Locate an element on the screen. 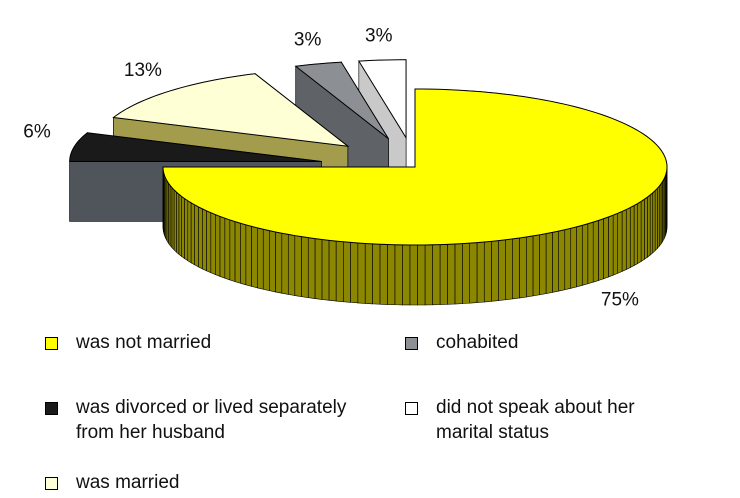 This screenshot has width=740, height=498. legend-label: cohabited is located at coordinates (477, 342).